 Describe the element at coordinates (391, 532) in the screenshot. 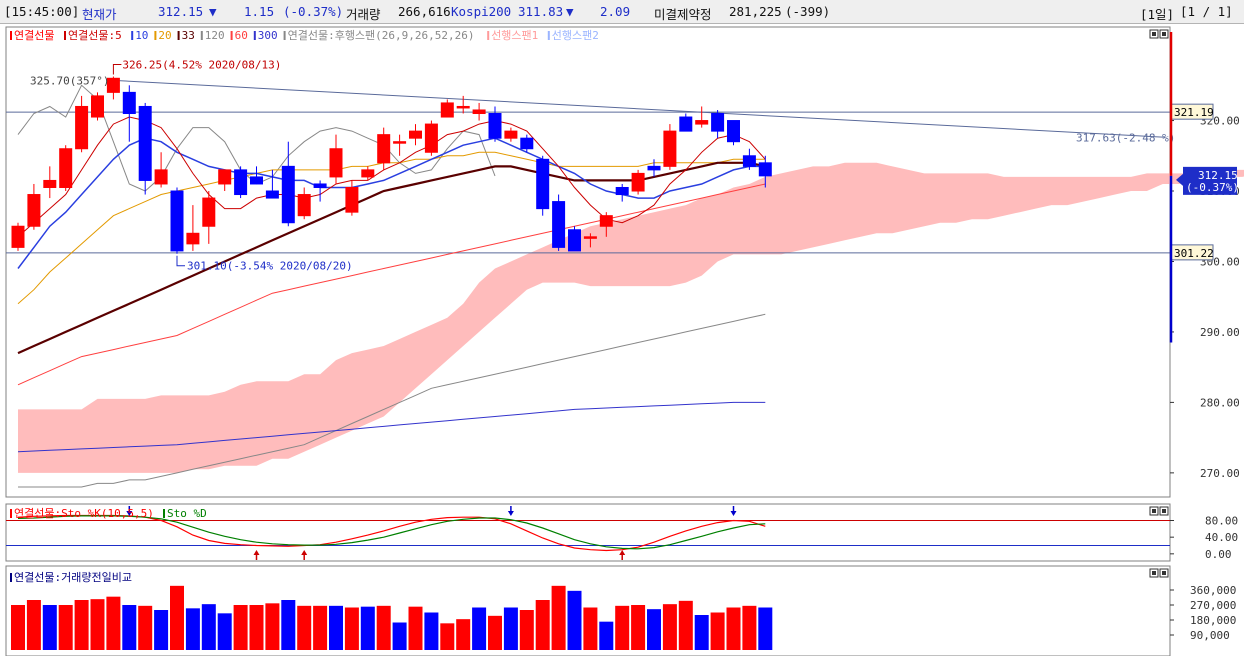

I see `stoch-line-stod` at that location.